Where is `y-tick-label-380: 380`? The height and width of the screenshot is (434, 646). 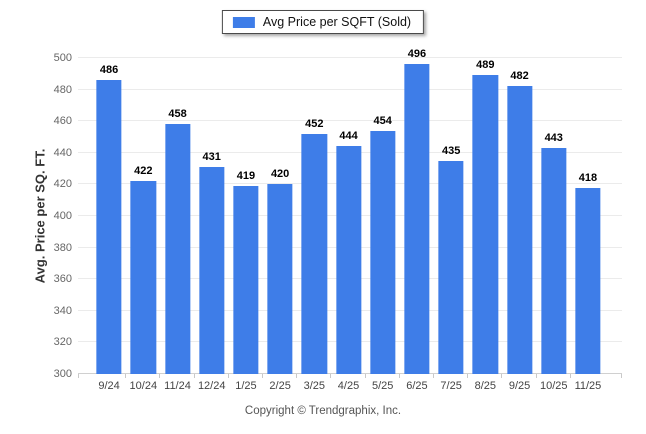 y-tick-label-380: 380 is located at coordinates (62, 247).